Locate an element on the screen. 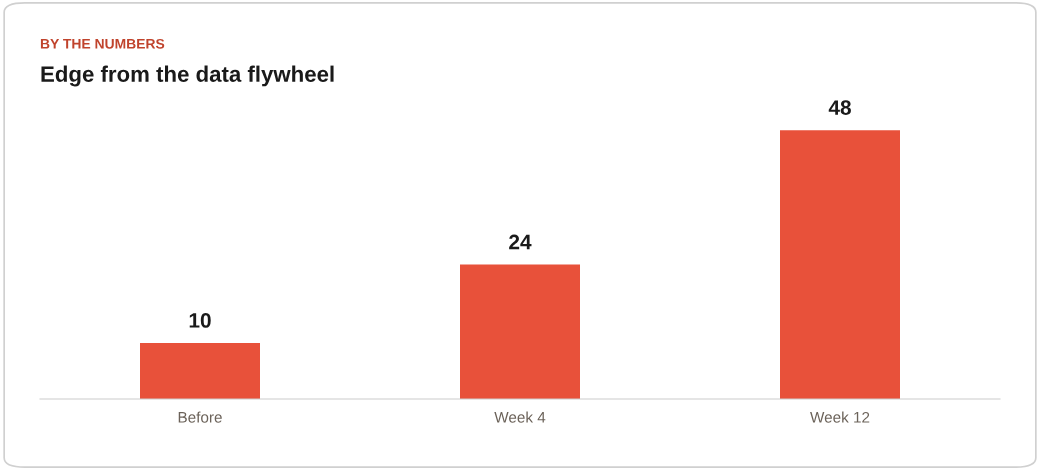 Image resolution: width=1040 pixels, height=470 pixels. x-tick-label: Week 4 is located at coordinates (520, 417).